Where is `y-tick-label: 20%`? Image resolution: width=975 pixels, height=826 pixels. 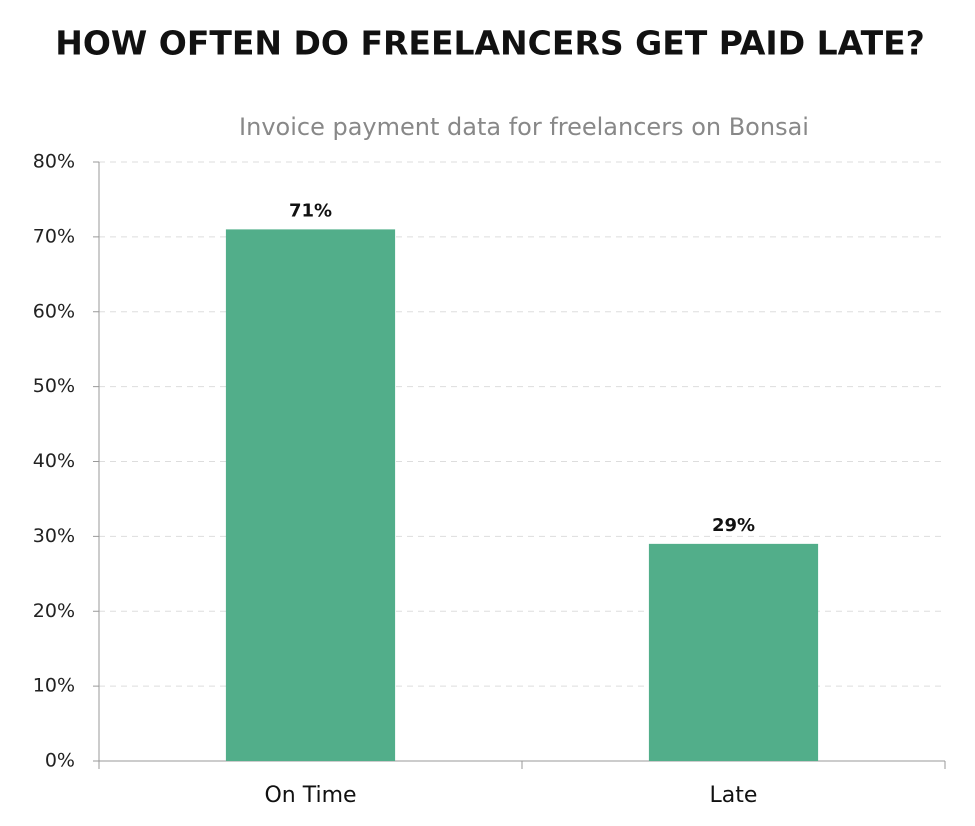 y-tick-label: 20% is located at coordinates (54, 611).